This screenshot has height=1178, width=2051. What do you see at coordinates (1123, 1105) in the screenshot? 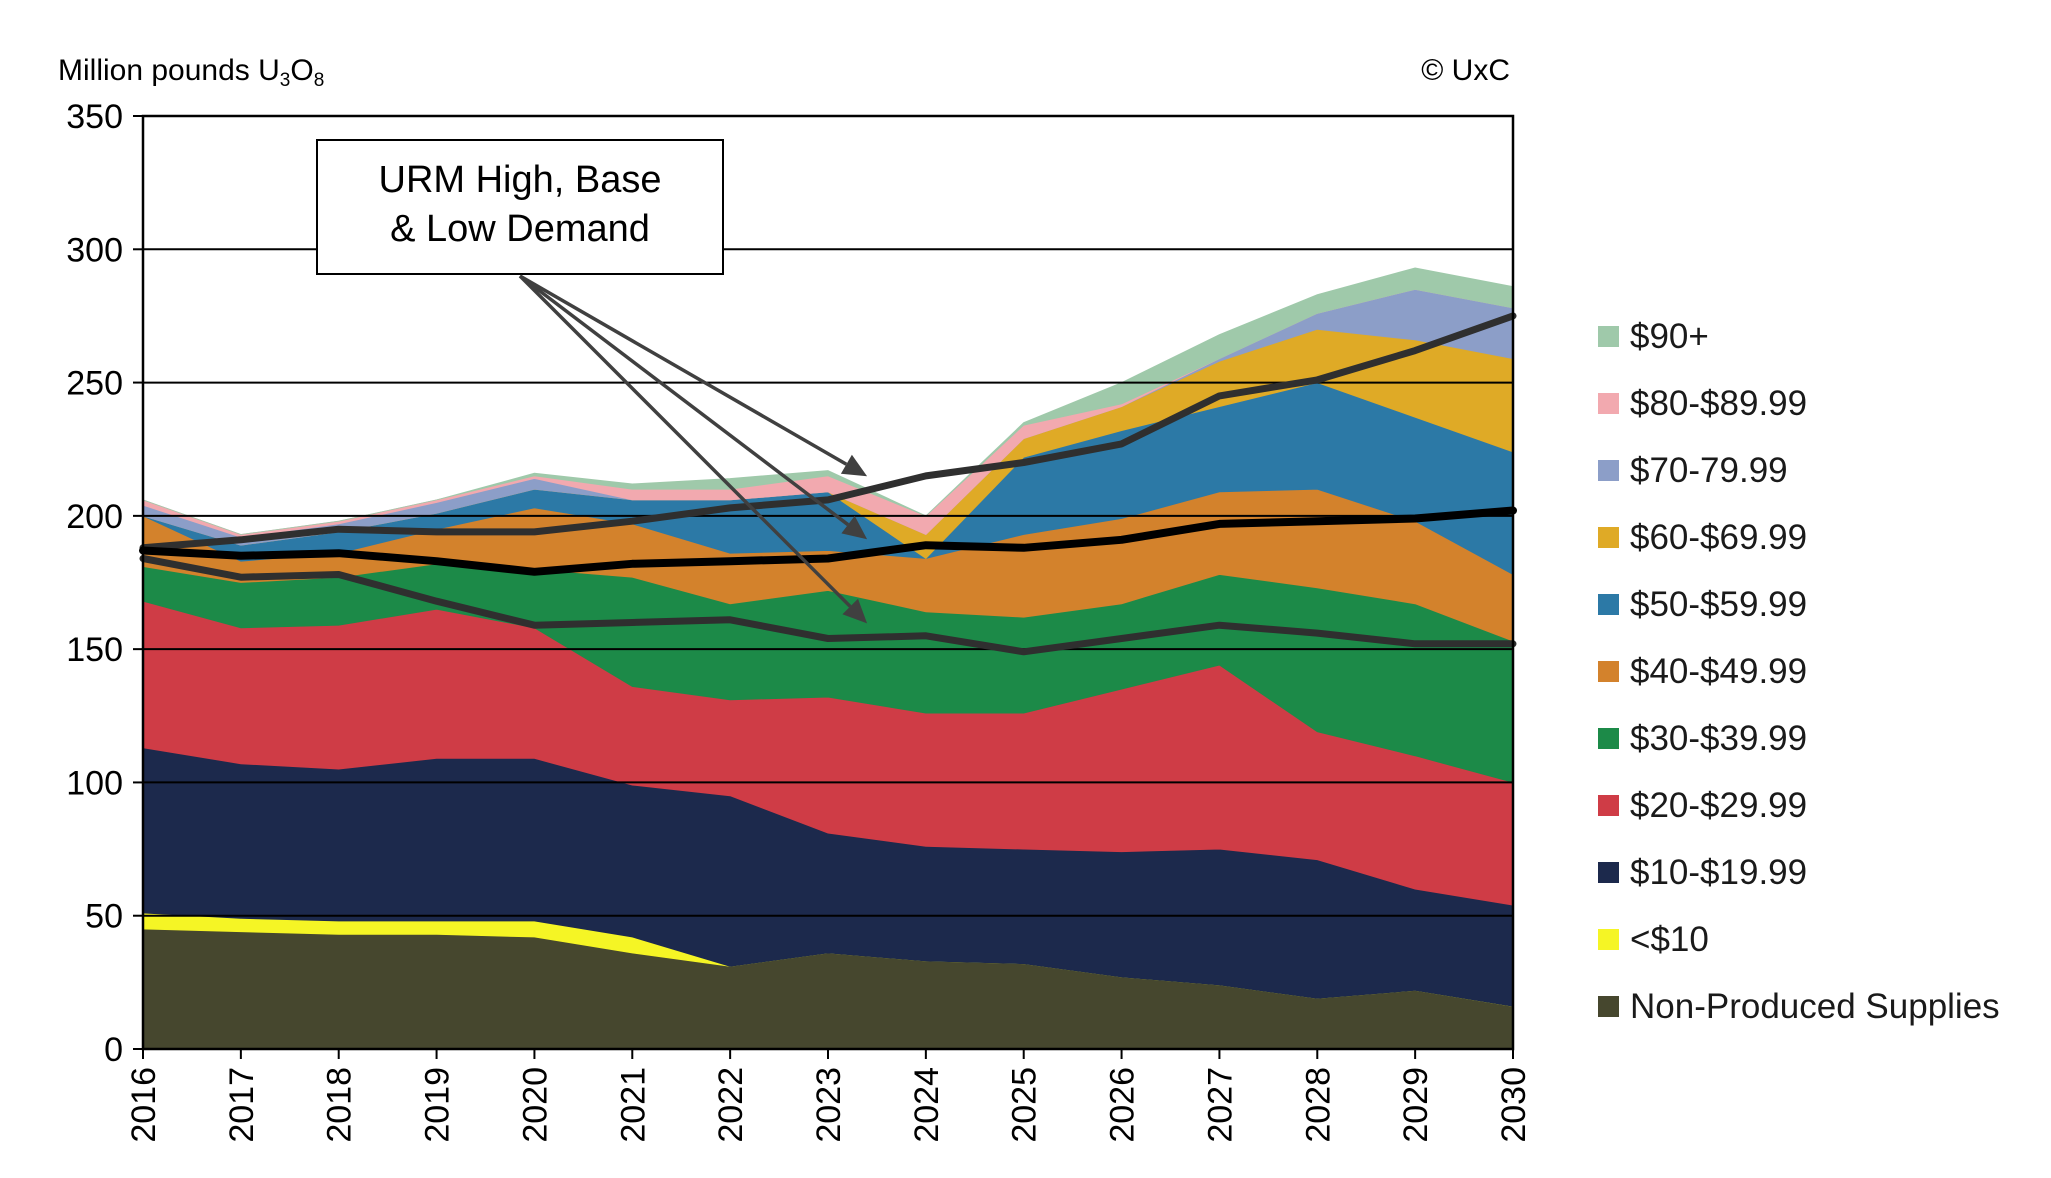
I see `x-tick-label: 2026` at bounding box center [1123, 1105].